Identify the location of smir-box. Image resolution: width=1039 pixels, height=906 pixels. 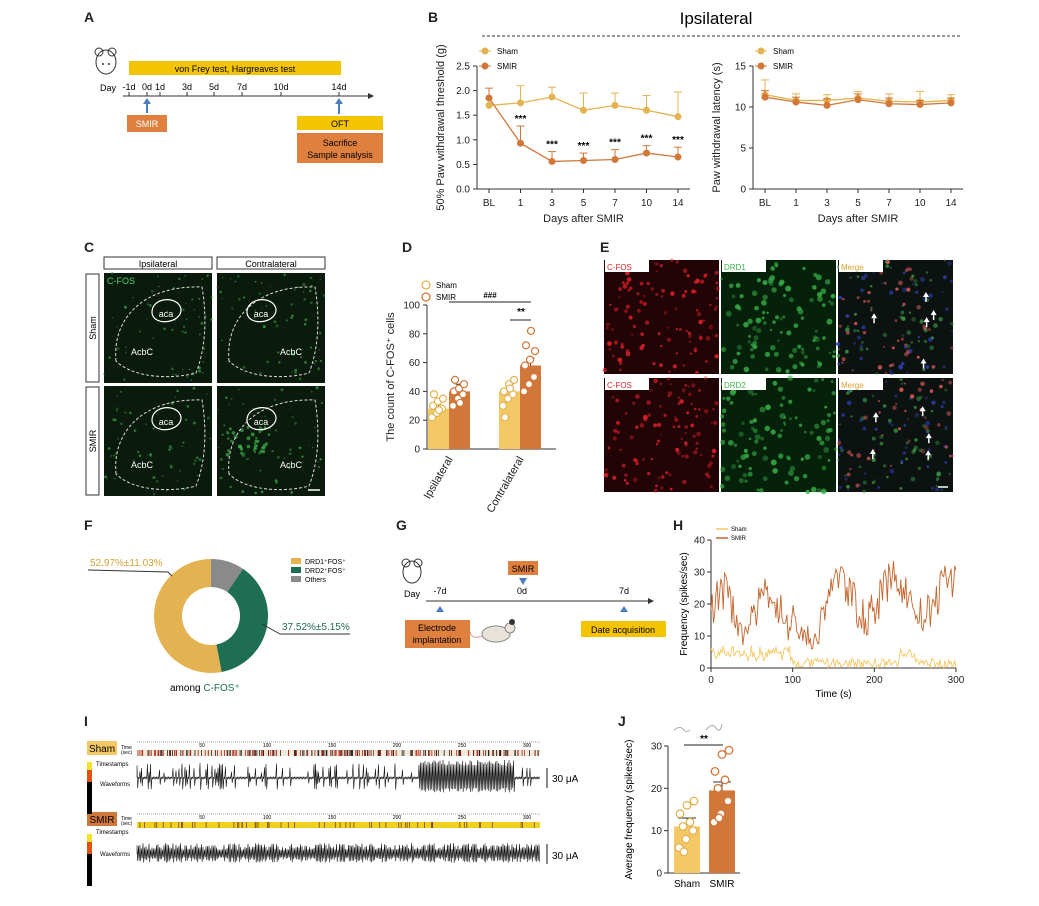
(147, 123).